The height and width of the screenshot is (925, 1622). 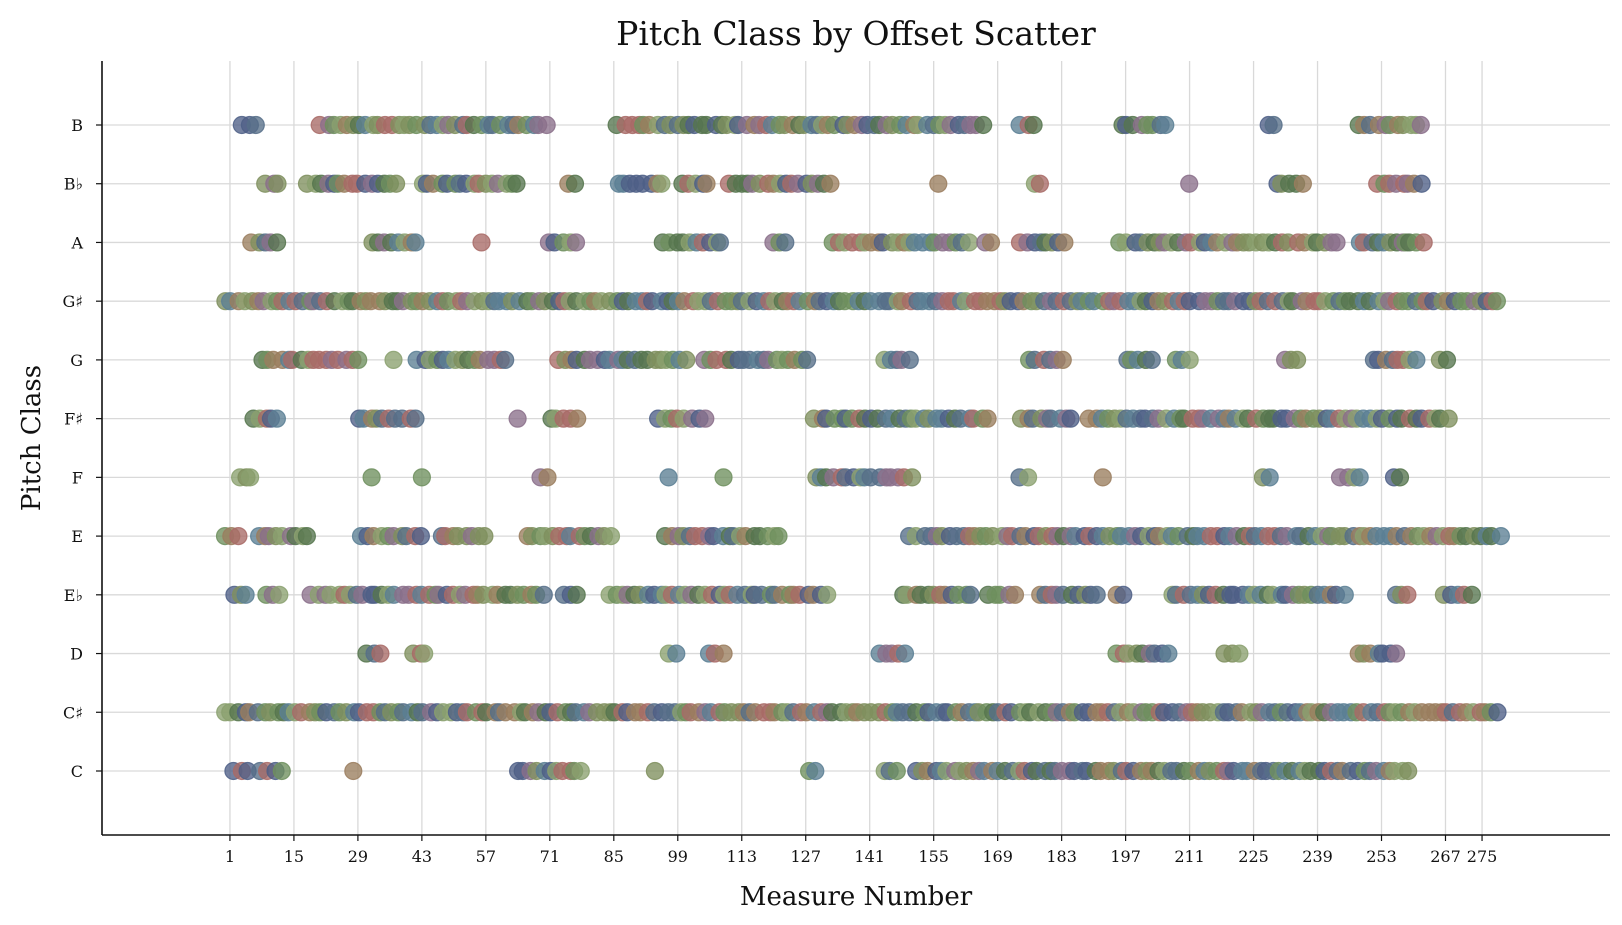 I want to click on x-tick-label: 267, so click(x=1445, y=856).